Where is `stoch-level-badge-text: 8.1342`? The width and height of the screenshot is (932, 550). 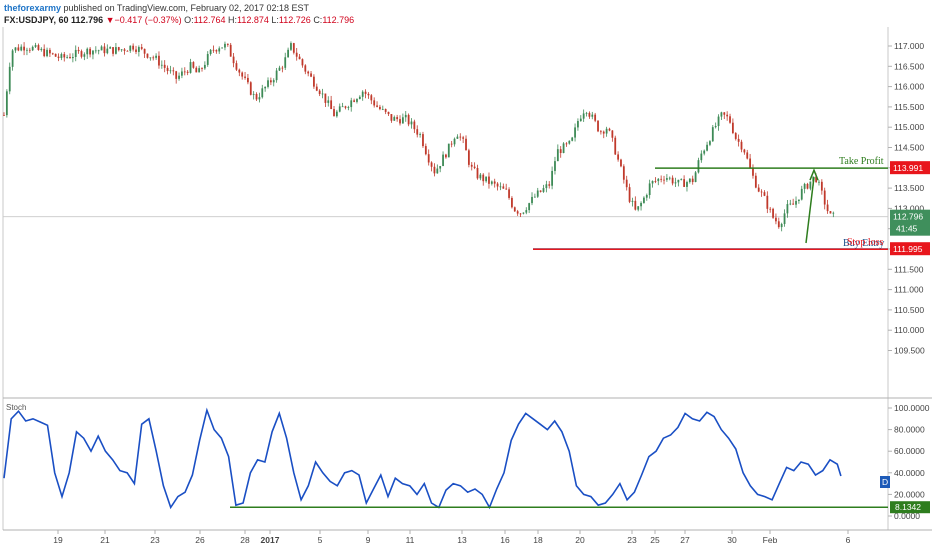
stoch-level-badge-text: 8.1342 is located at coordinates (908, 507).